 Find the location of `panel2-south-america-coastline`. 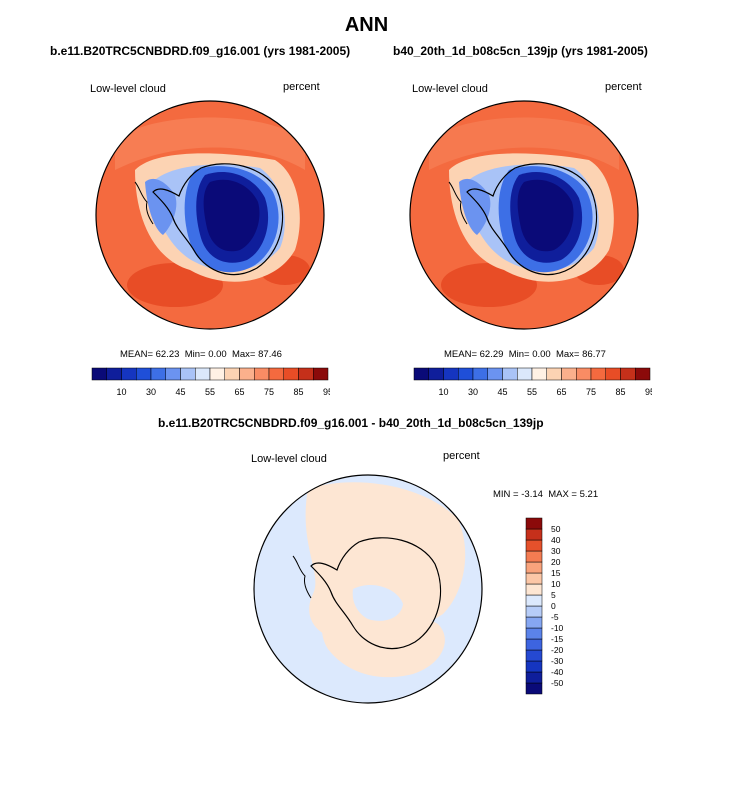

panel2-south-america-coastline is located at coordinates (458, 203).